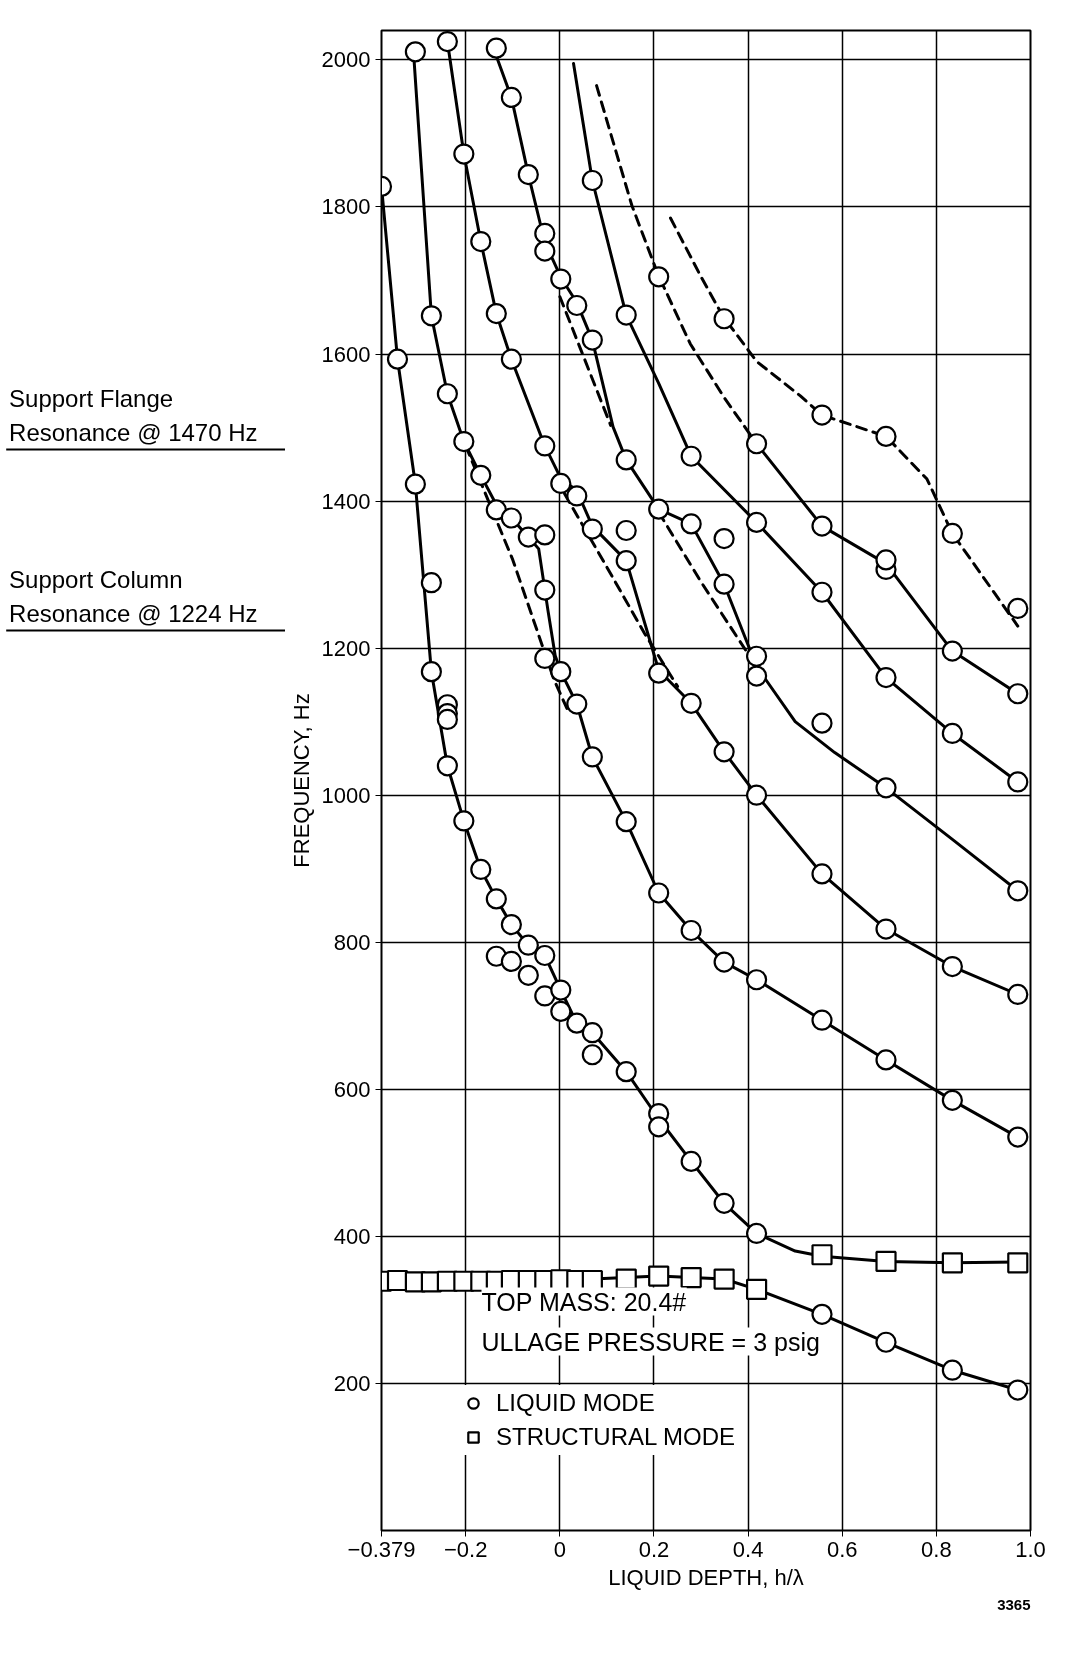  I want to click on y-tick-label: 200, so click(352, 1383).